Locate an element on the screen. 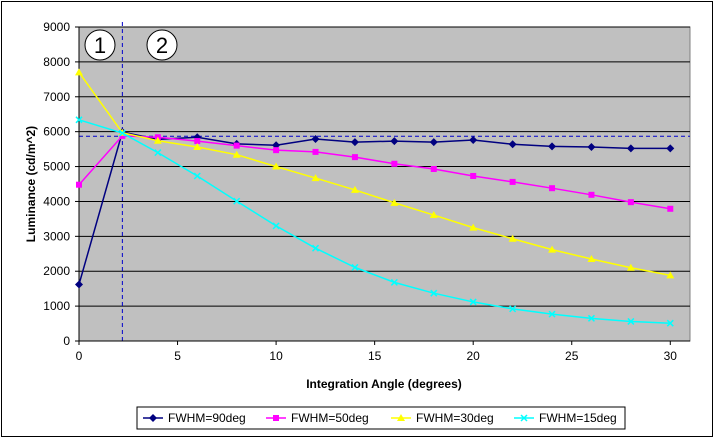 This screenshot has height=440, width=716. y-tick-label: 9000 is located at coordinates (56, 27).